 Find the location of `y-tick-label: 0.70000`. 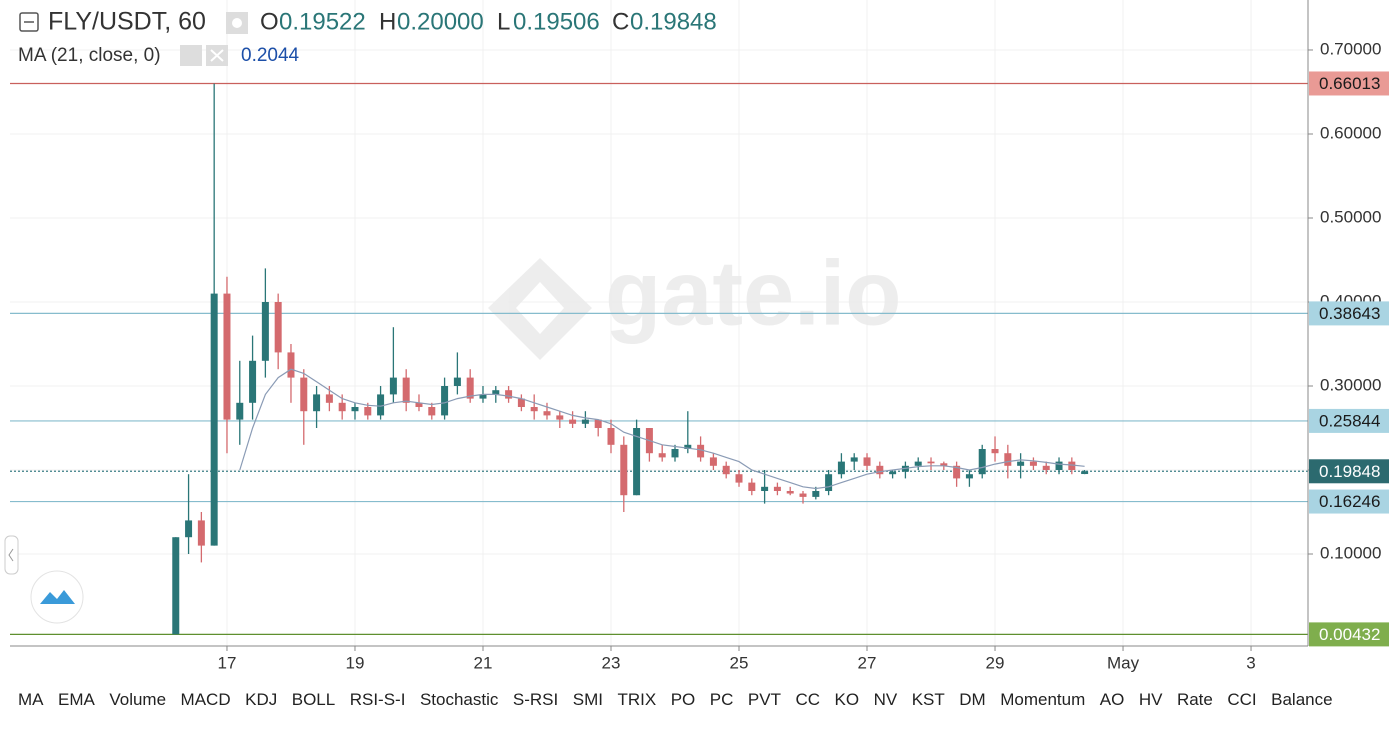

y-tick-label: 0.70000 is located at coordinates (1350, 48).